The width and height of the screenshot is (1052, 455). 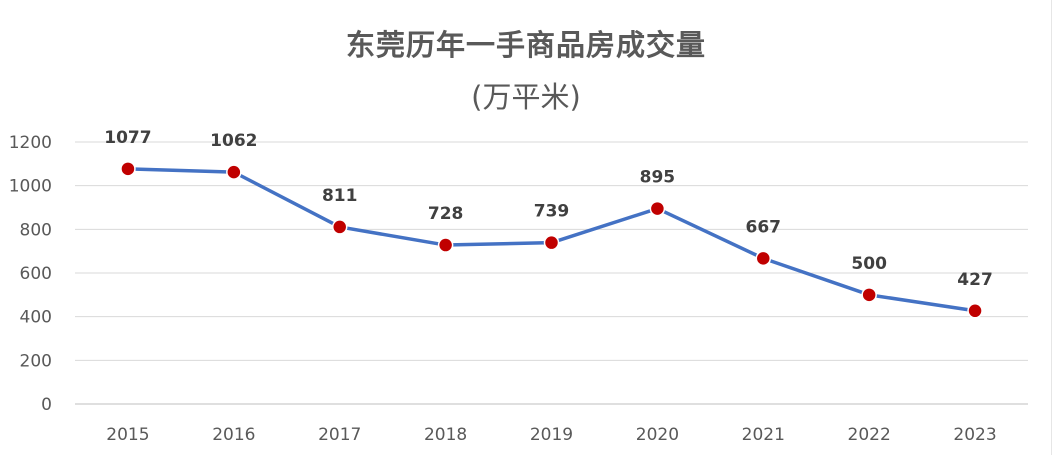 What do you see at coordinates (526, 97) in the screenshot?
I see `chart-subtitle: (万平米)` at bounding box center [526, 97].